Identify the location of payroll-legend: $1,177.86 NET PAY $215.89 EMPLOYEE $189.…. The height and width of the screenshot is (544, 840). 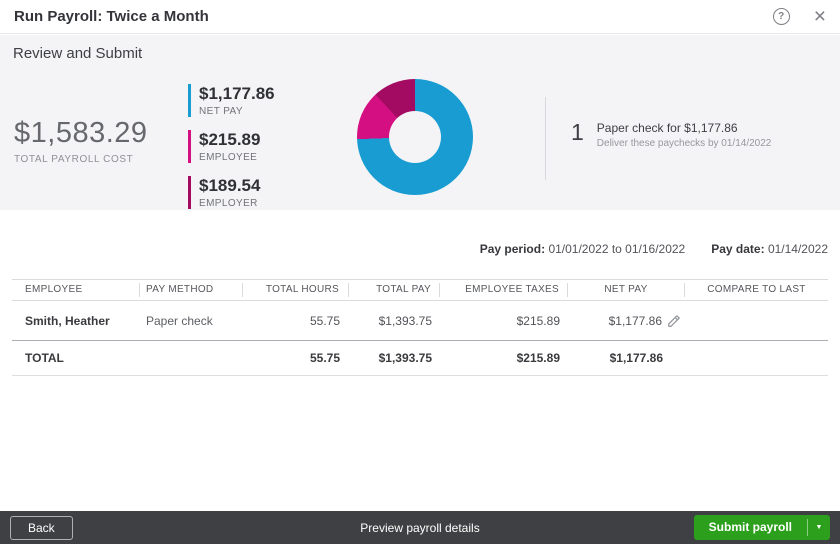
(231, 153).